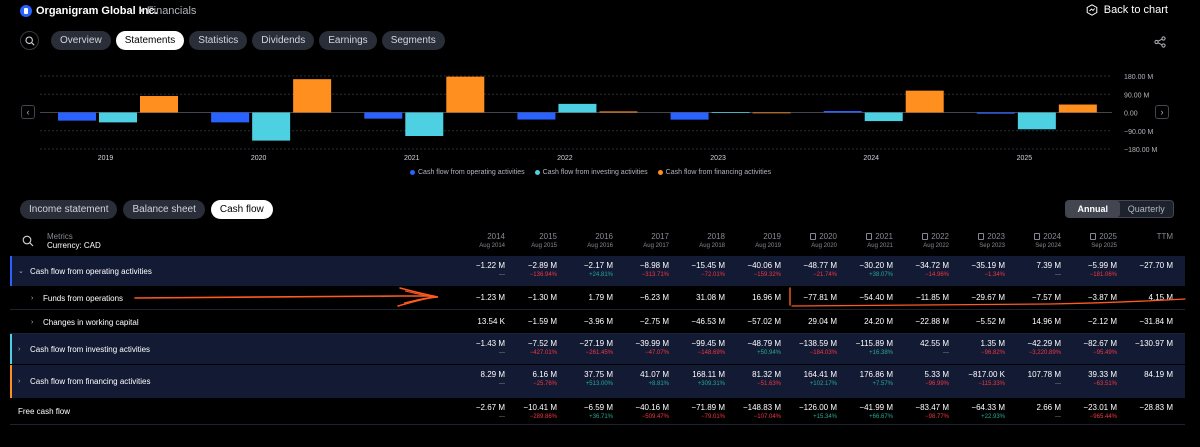 This screenshot has height=447, width=1200. Describe the element at coordinates (807, 236) in the screenshot. I see `column-year: 2020` at that location.